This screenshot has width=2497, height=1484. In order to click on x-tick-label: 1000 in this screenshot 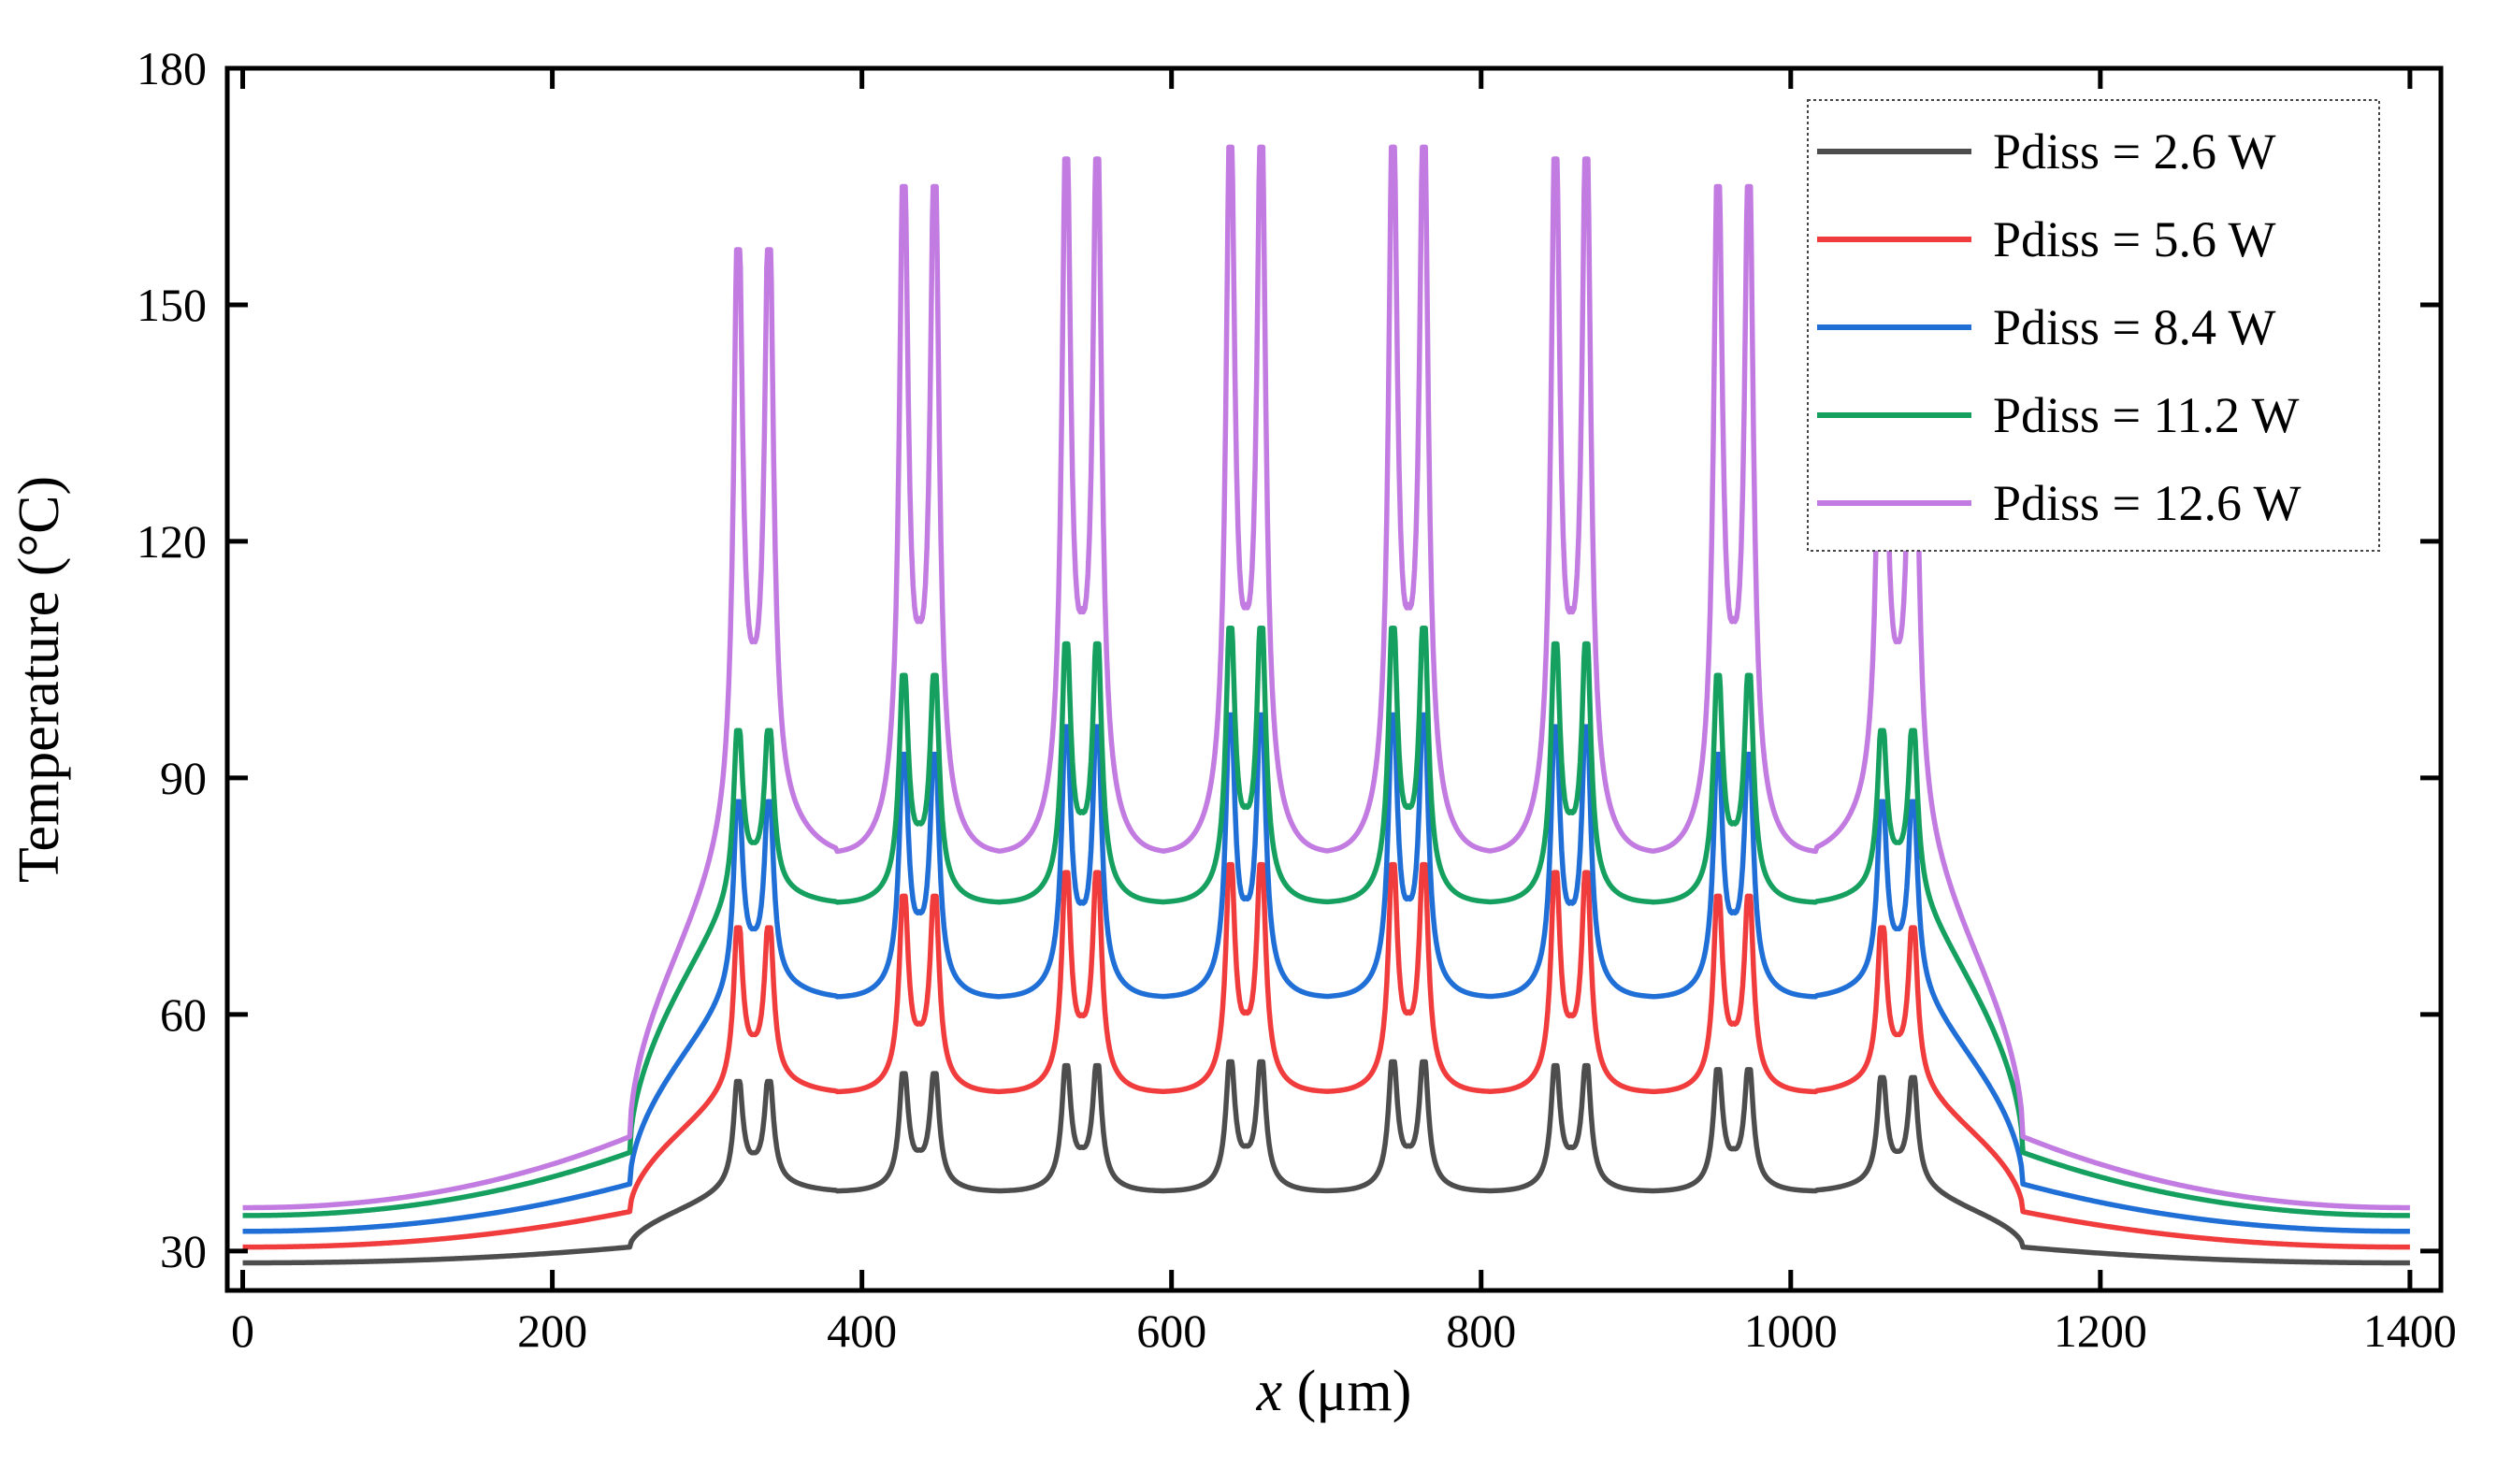, I will do `click(1791, 1331)`.